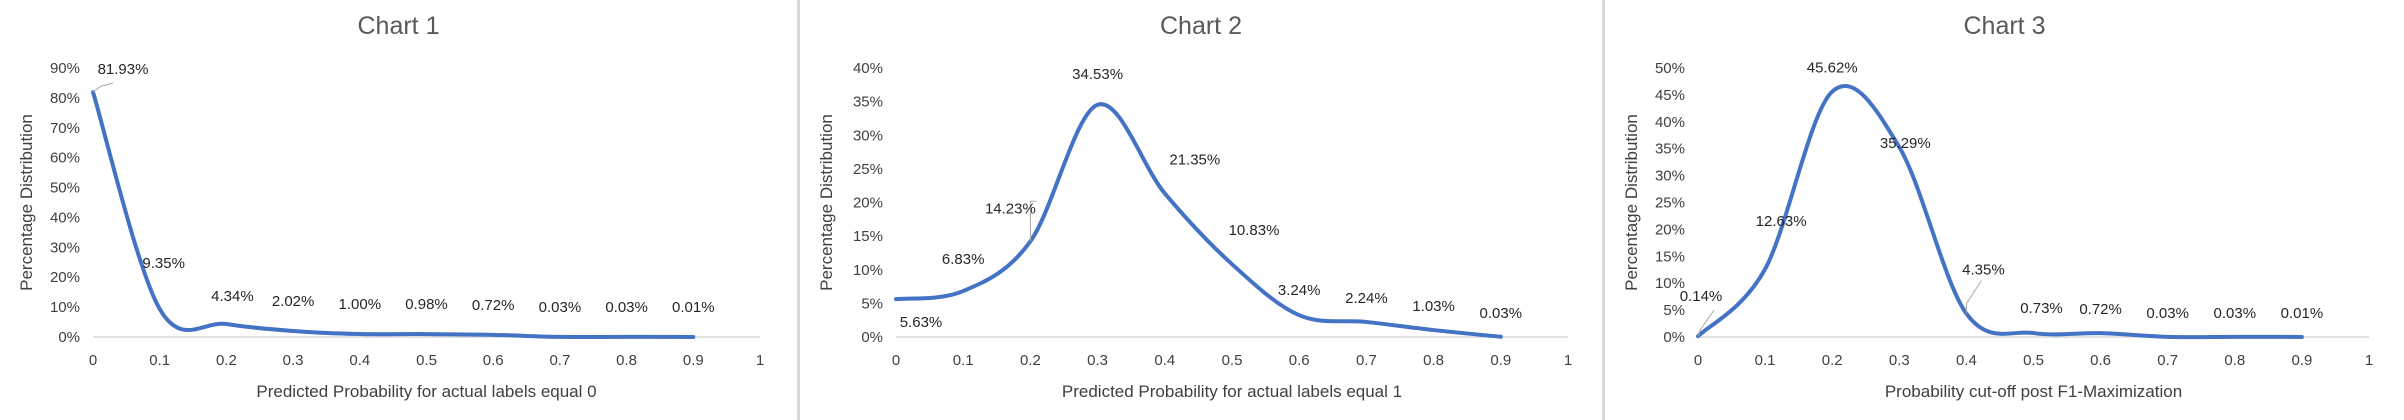 The width and height of the screenshot is (2404, 420). I want to click on data-label: 14.23%, so click(1010, 208).